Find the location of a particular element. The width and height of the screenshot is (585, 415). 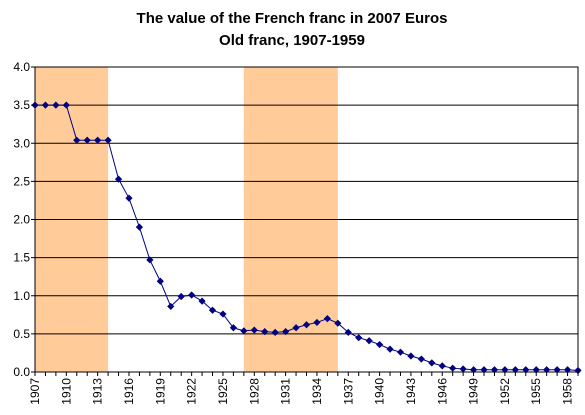

data-point-1958 is located at coordinates (567, 370).